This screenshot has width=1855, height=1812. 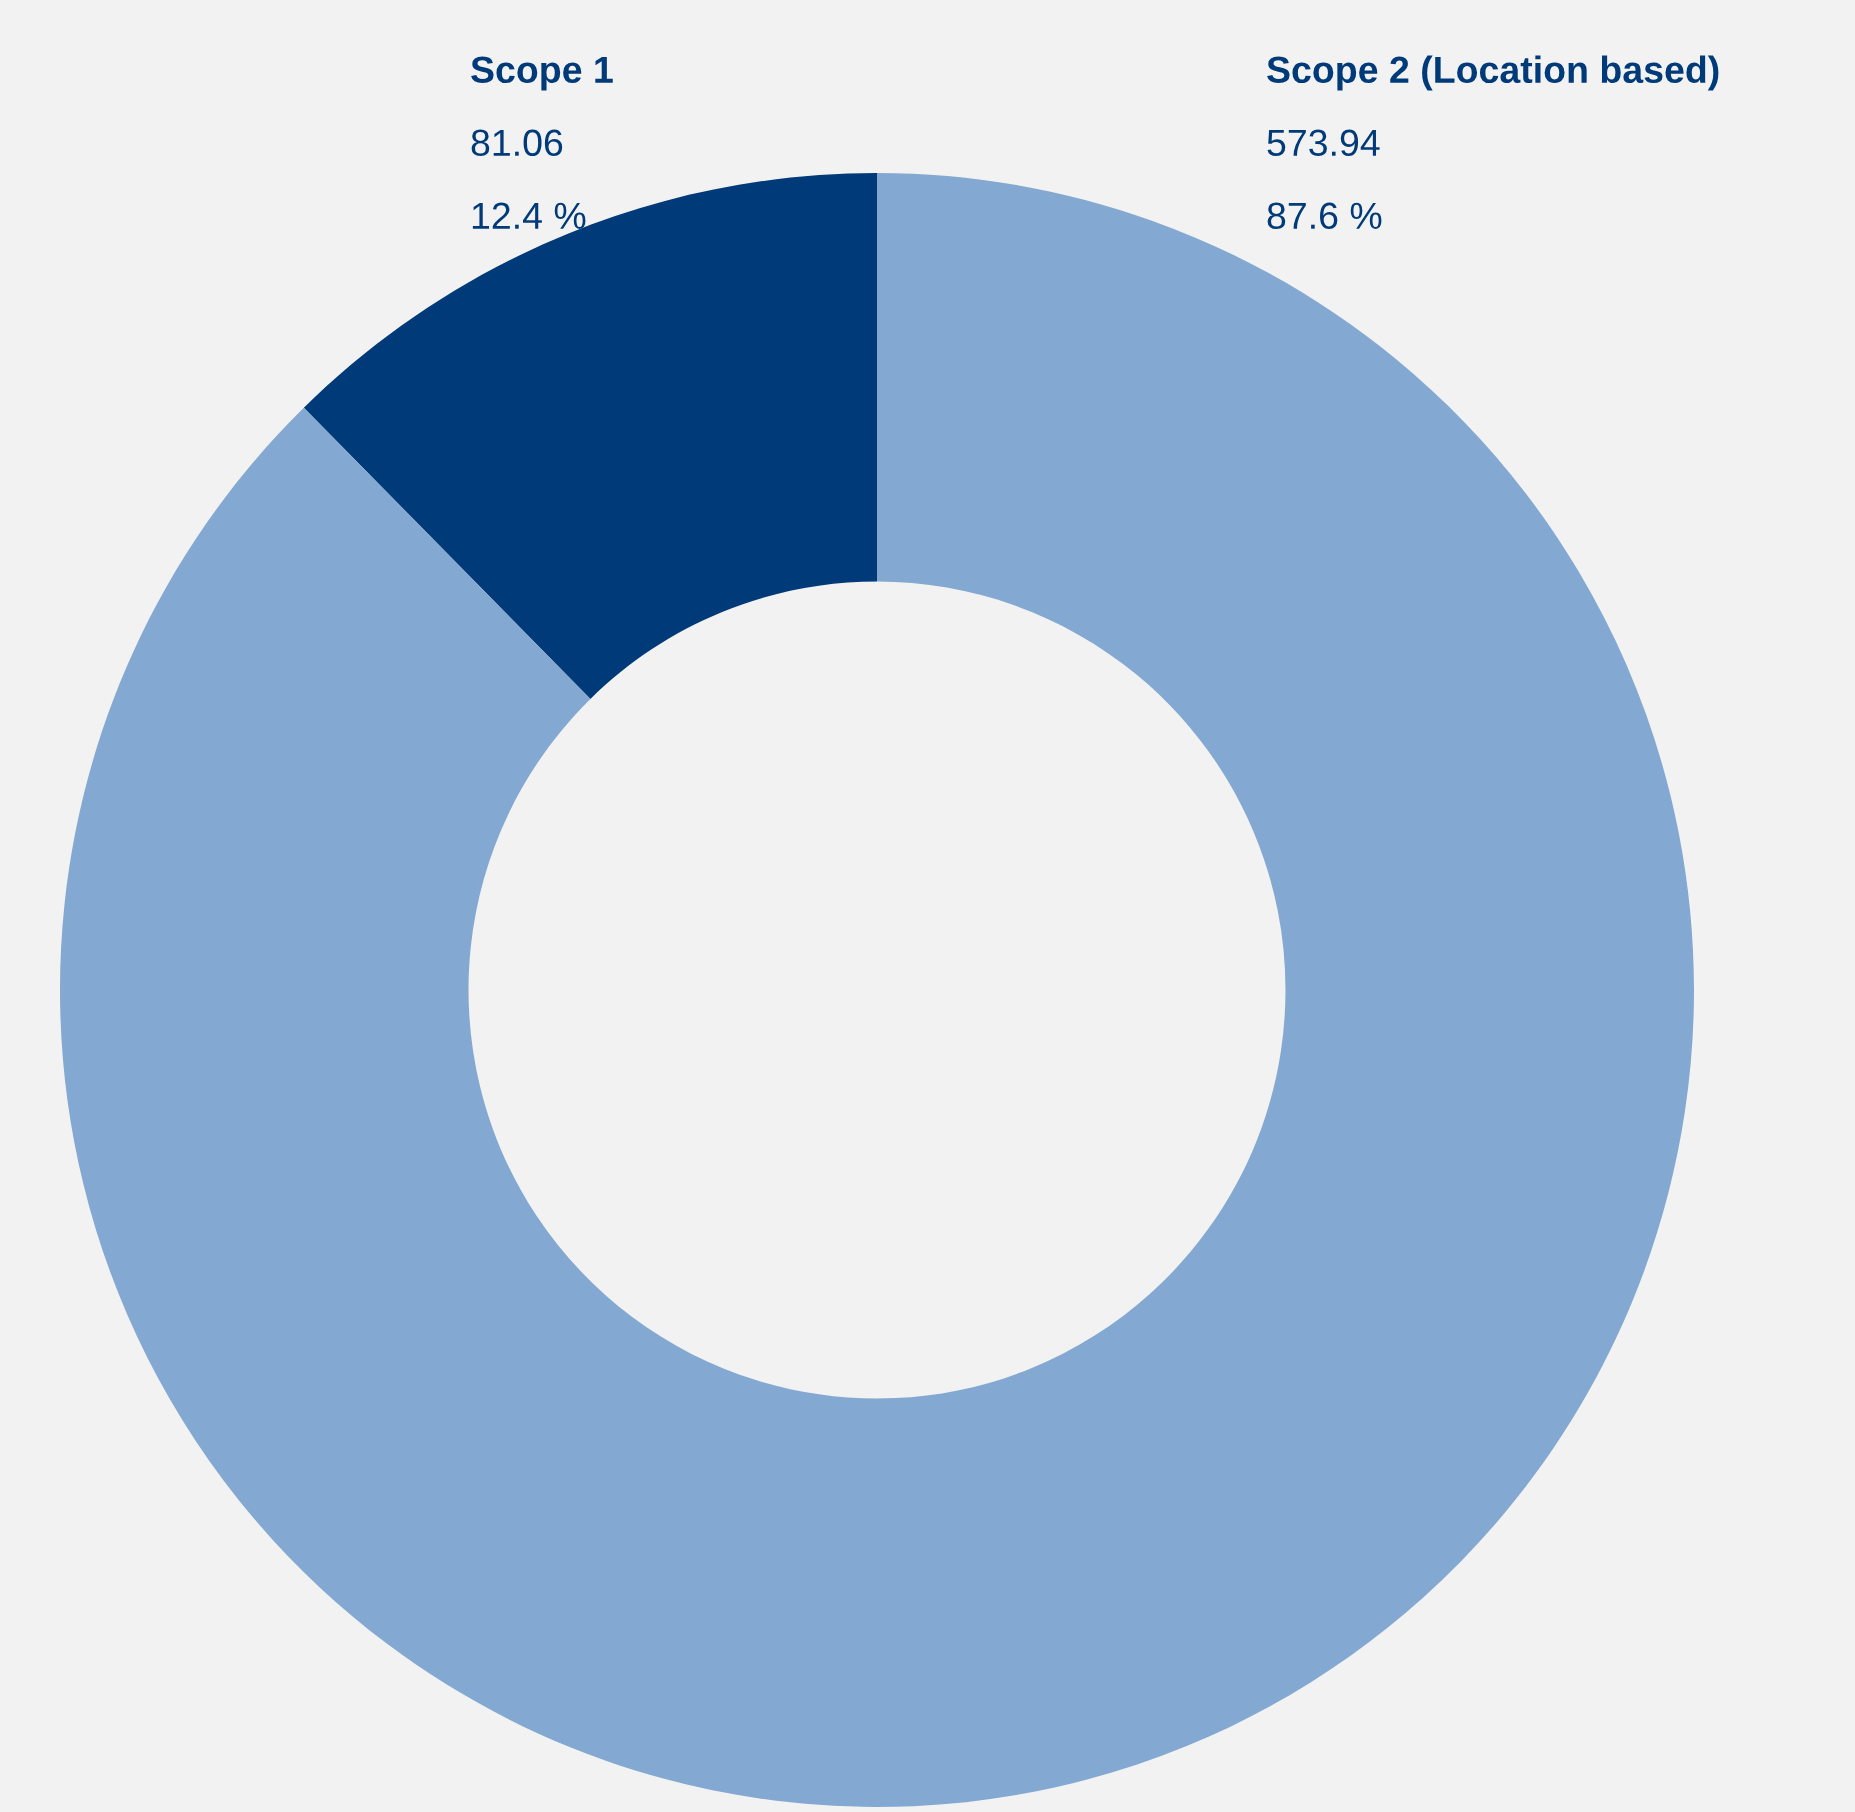 What do you see at coordinates (1493, 73) in the screenshot?
I see `slice-label: Scope 2 (Location based)` at bounding box center [1493, 73].